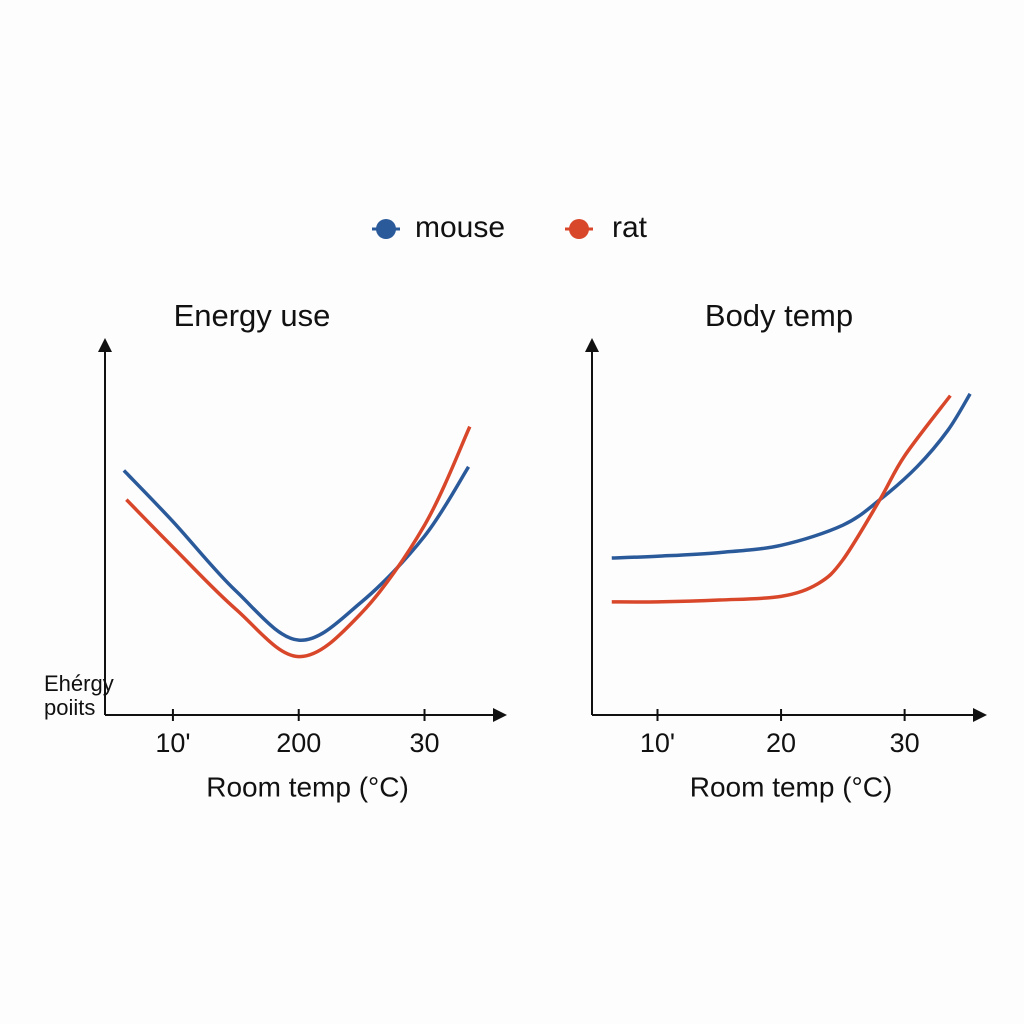 This screenshot has height=1024, width=1024. What do you see at coordinates (460, 227) in the screenshot?
I see `legend-label: mouse` at bounding box center [460, 227].